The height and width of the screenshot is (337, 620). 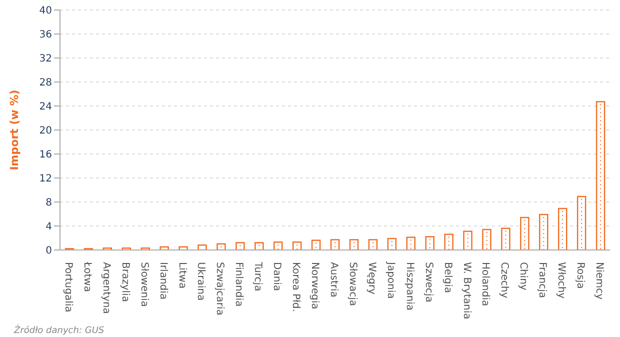 What do you see at coordinates (485, 284) in the screenshot?
I see `x-tick-label: Holandia` at bounding box center [485, 284].